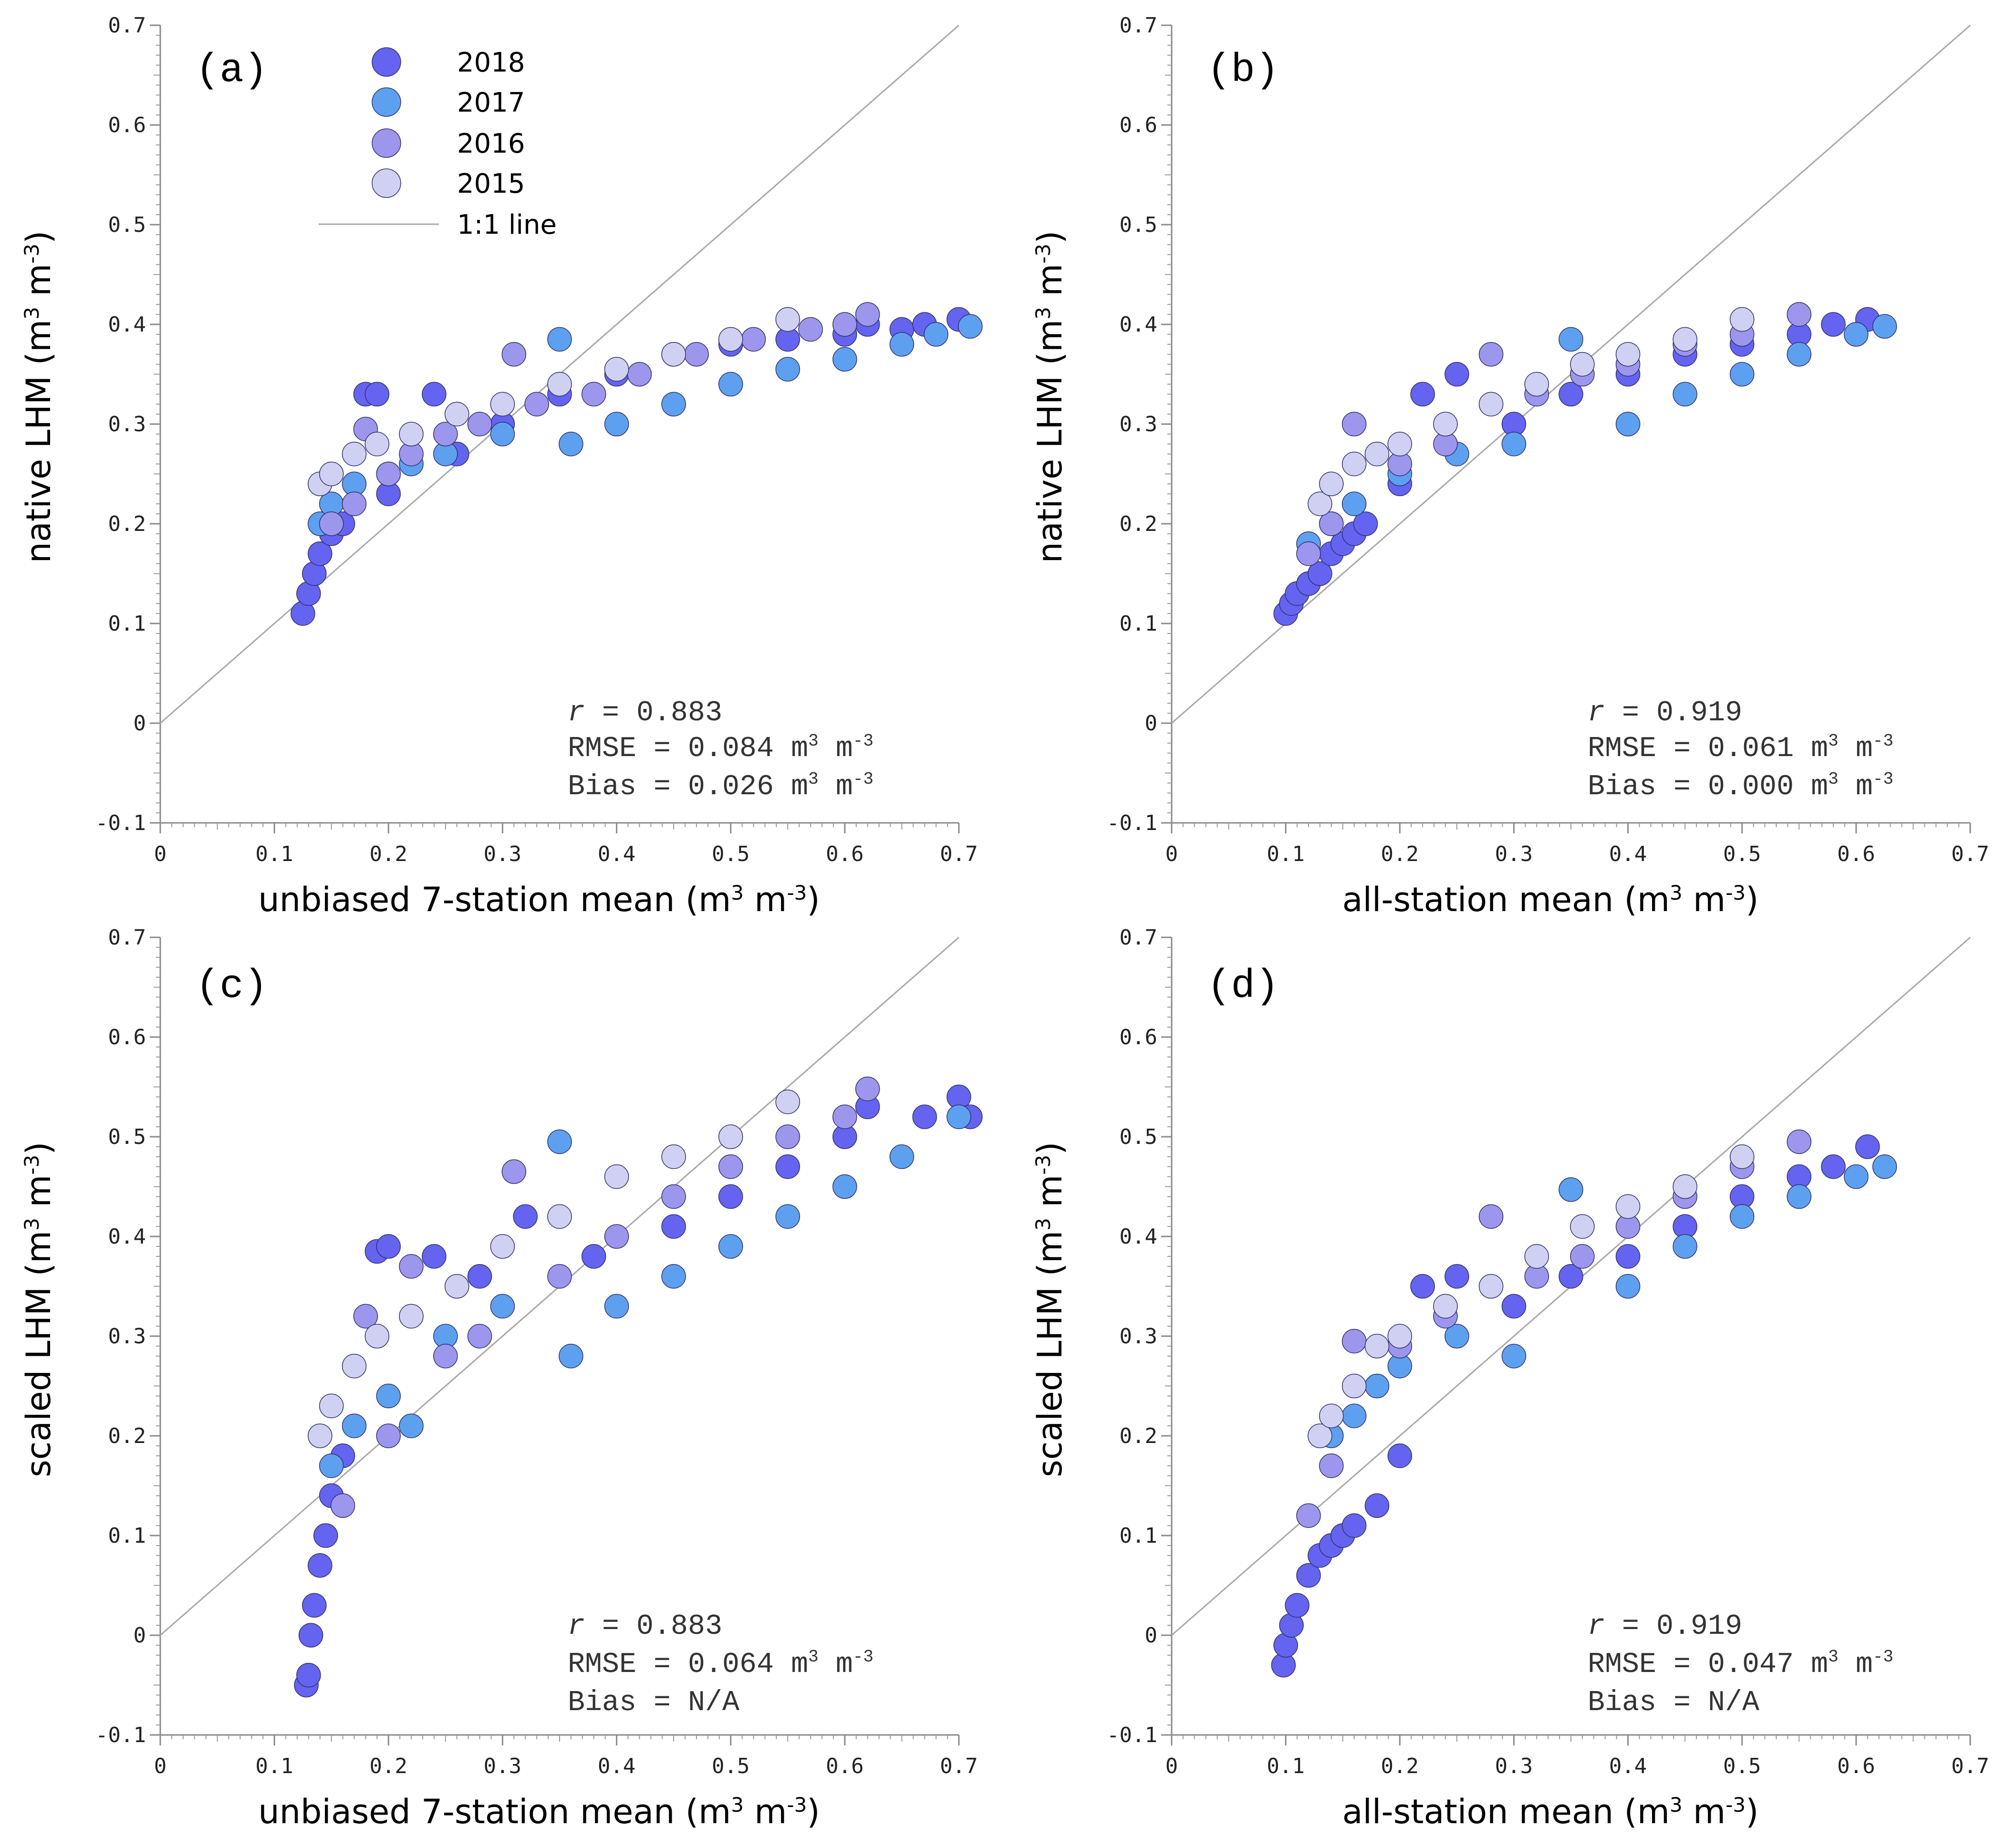 Image resolution: width=2006 pixels, height=1848 pixels. Describe the element at coordinates (720, 1664) in the screenshot. I see `stats-box-c: r = 0.883 RMSE = 0.064 m3 m-3 Bias = N/A` at that location.